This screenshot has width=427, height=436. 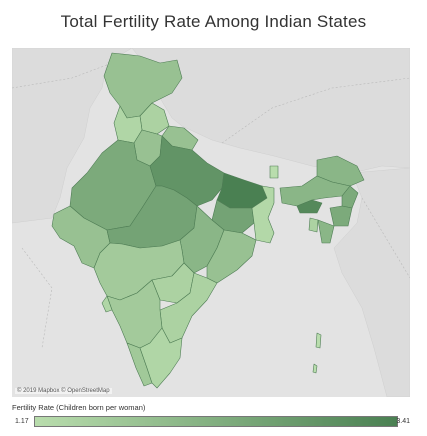 I want to click on region-goa: Goa, so click(x=107, y=304).